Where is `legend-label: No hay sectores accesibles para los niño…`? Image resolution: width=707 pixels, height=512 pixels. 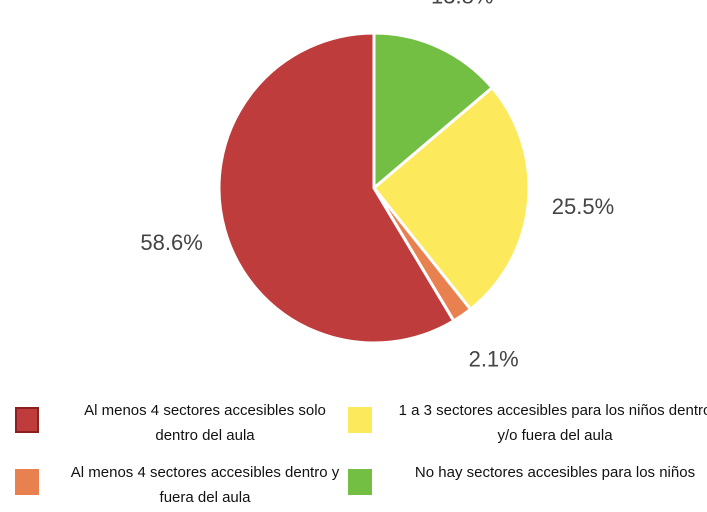 legend-label: No hay sectores accesibles para los niño… is located at coordinates (555, 472).